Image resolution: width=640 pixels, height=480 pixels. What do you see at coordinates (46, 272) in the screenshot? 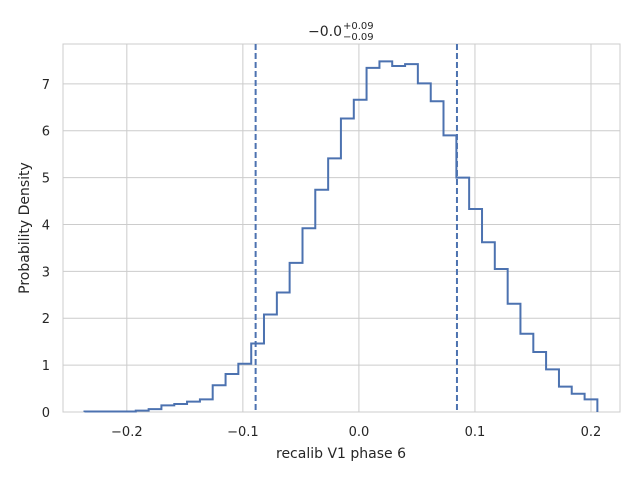
I see `y-tick-label: 3` at bounding box center [46, 272].